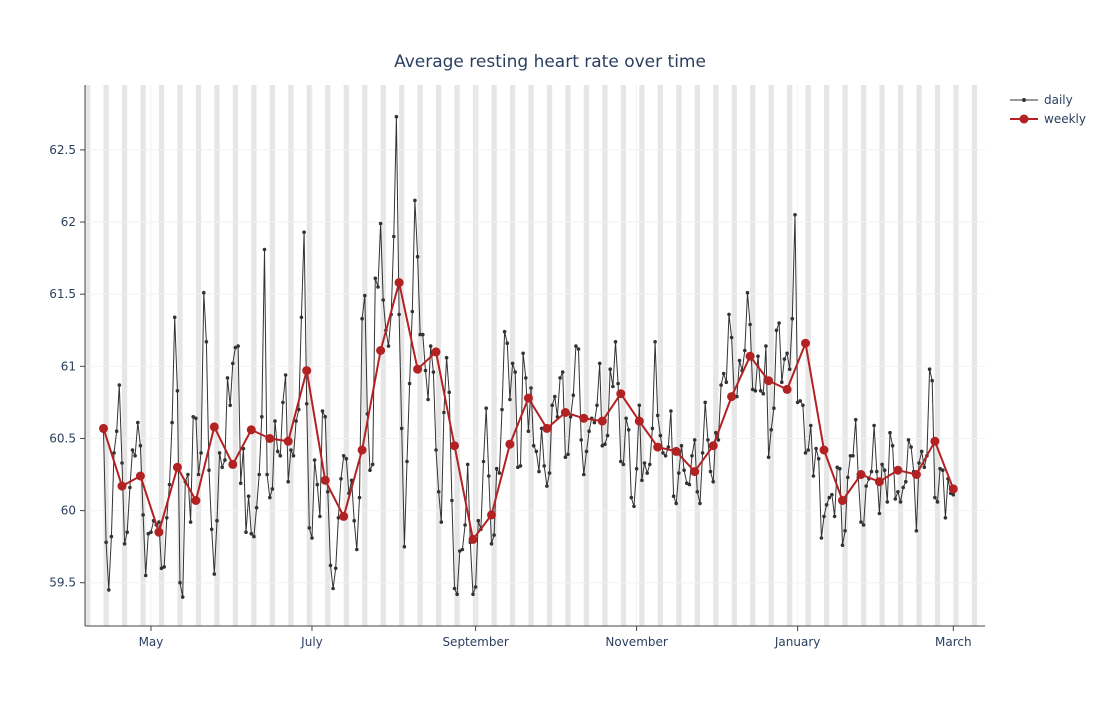 This screenshot has height=704, width=1100. What do you see at coordinates (1041, 100) in the screenshot?
I see `legend-item-daily: daily` at bounding box center [1041, 100].